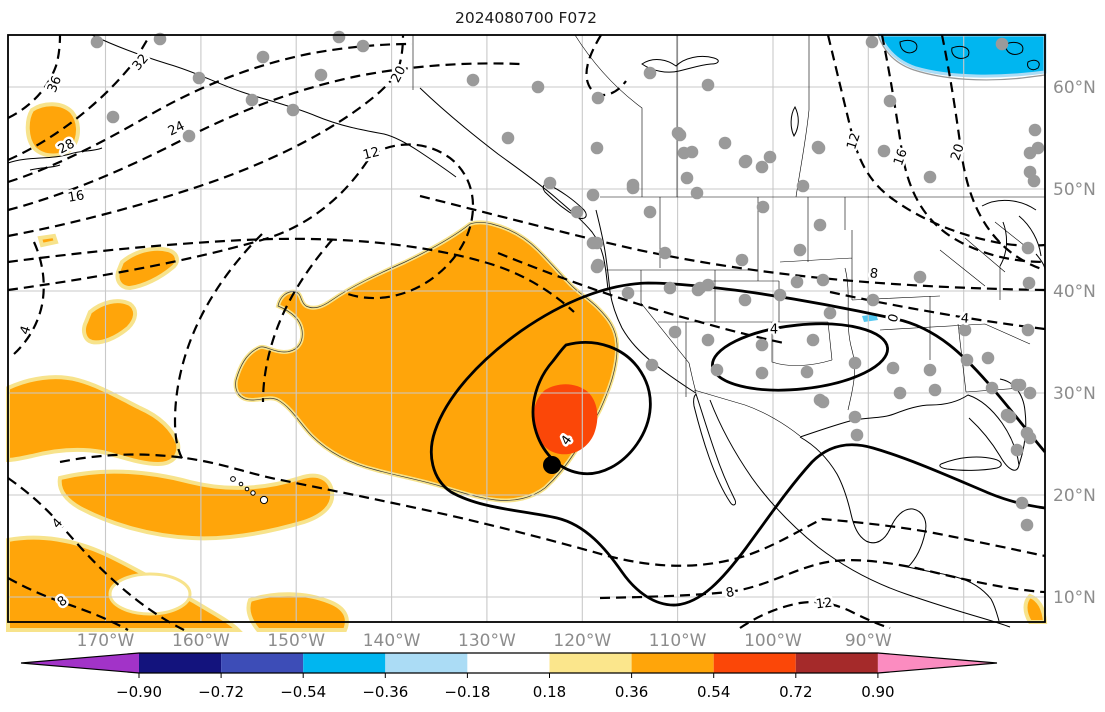 The width and height of the screenshot is (1105, 712). What do you see at coordinates (591, 408) in the screenshot?
I see `four-contour-loop` at bounding box center [591, 408].